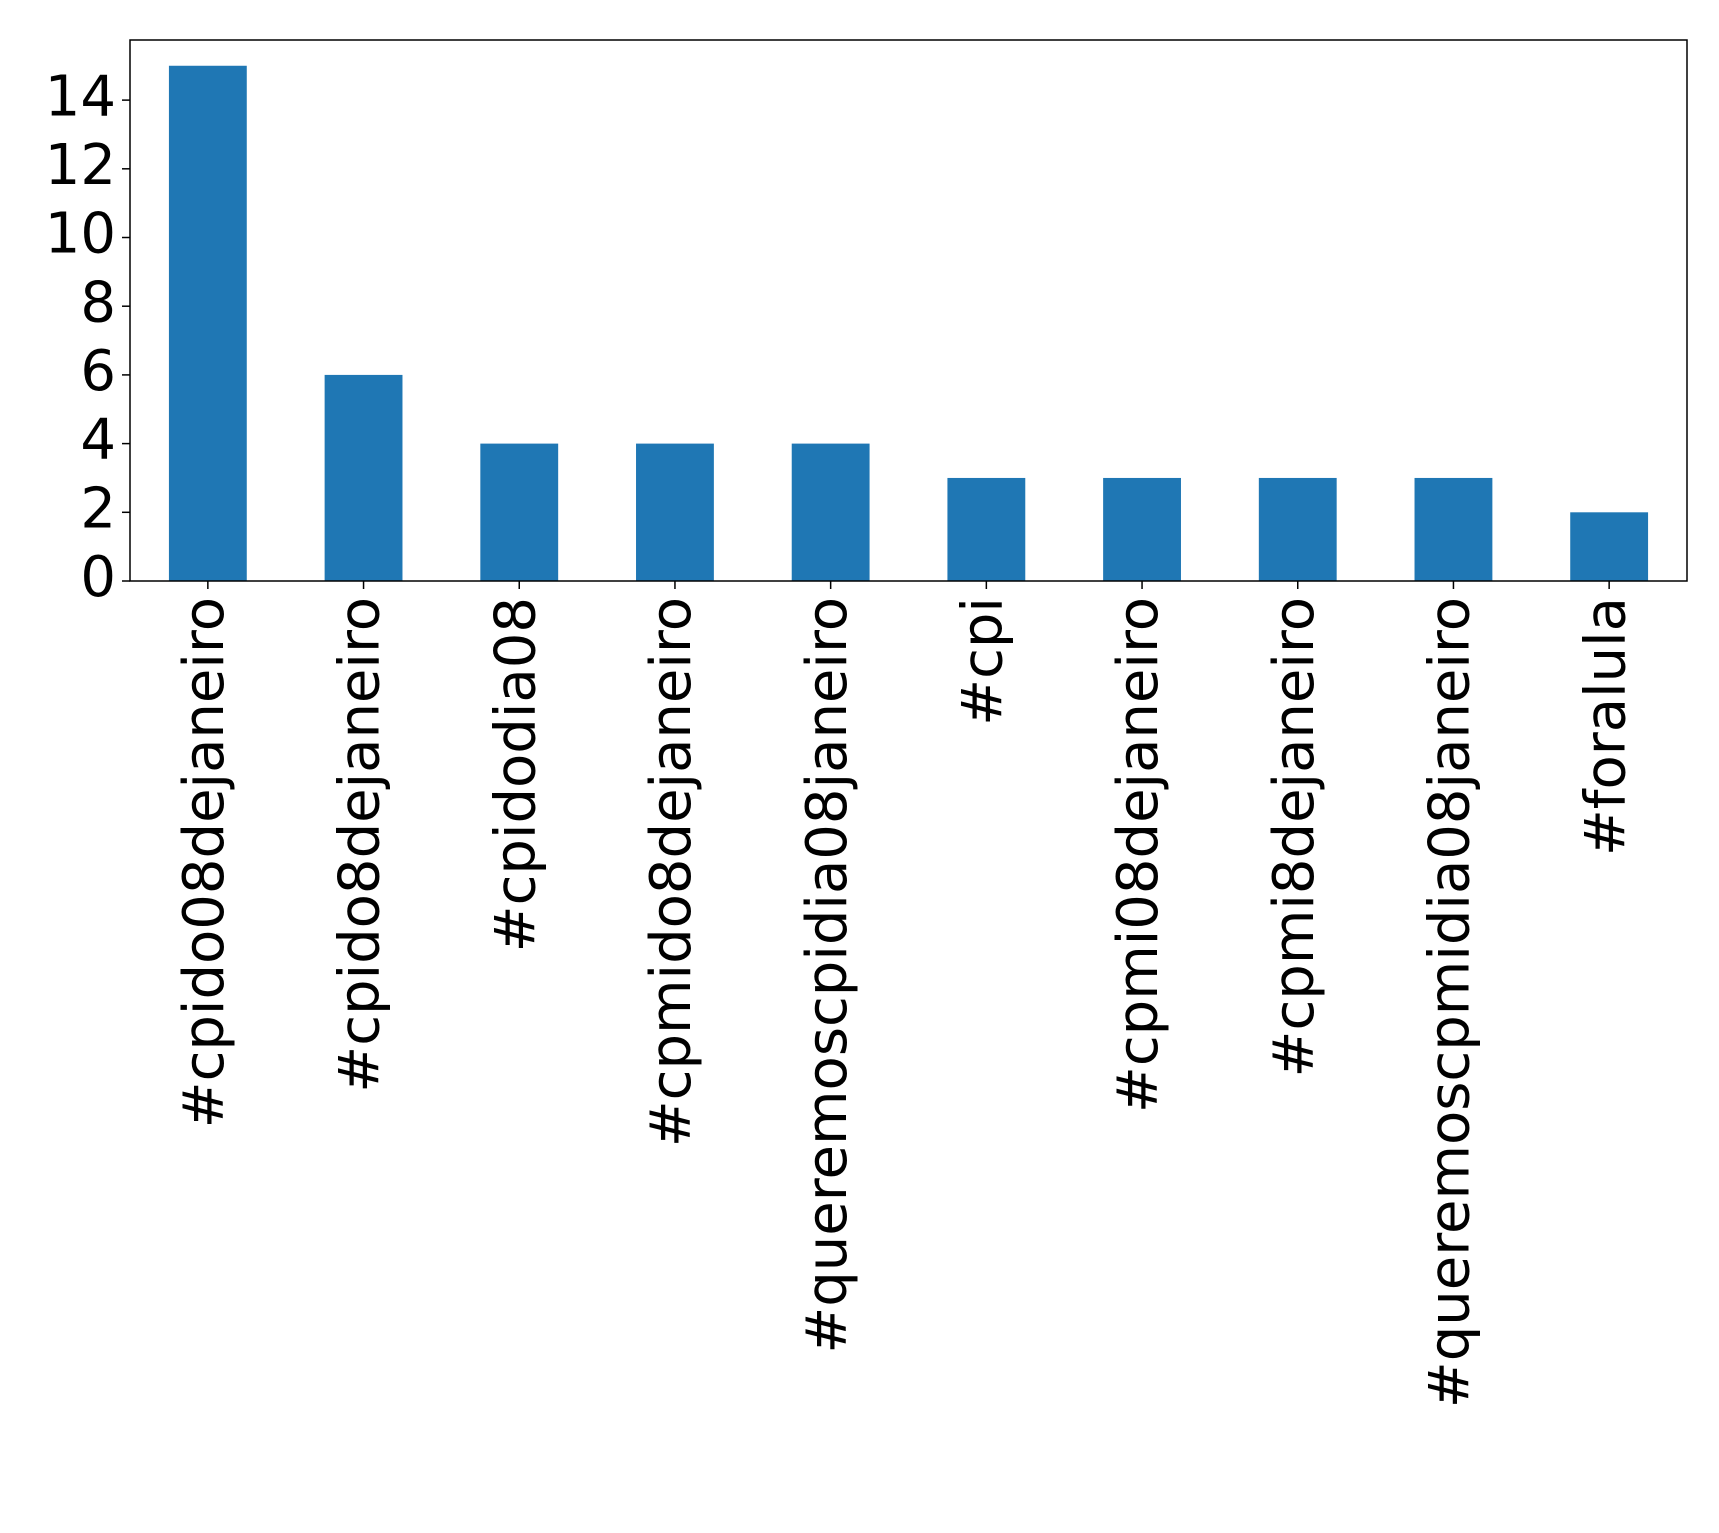  Describe the element at coordinates (80, 165) in the screenshot. I see `y-tick-label: 12` at that location.